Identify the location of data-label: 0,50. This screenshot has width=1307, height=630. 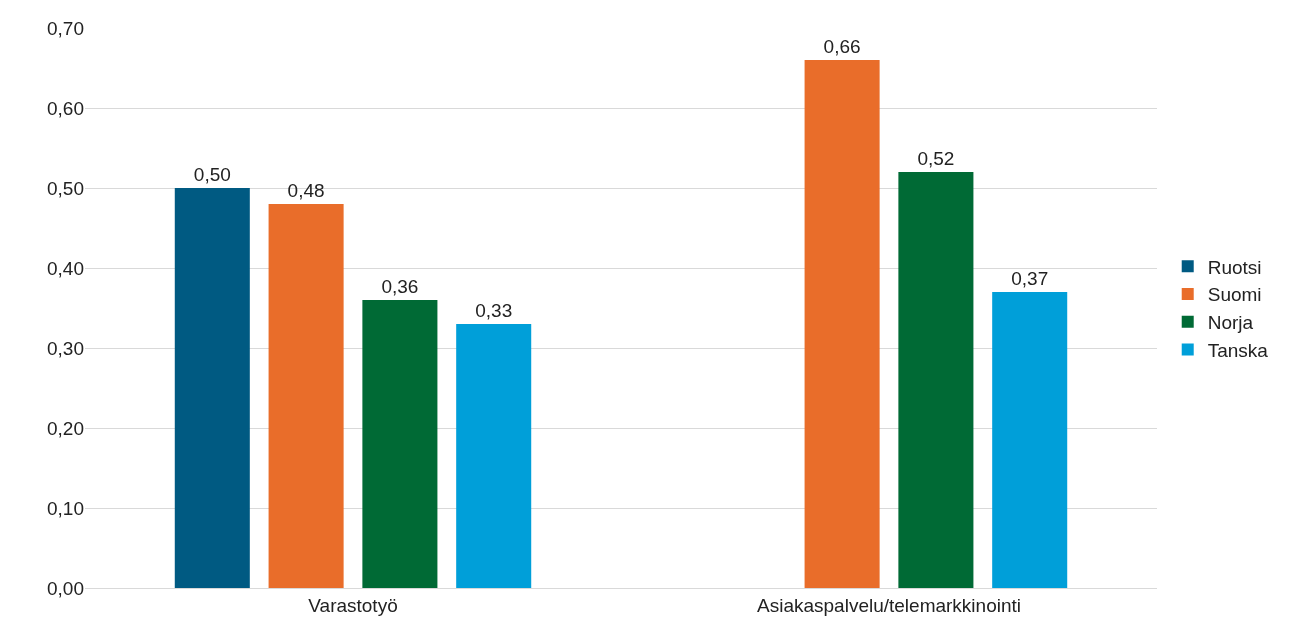
(212, 174).